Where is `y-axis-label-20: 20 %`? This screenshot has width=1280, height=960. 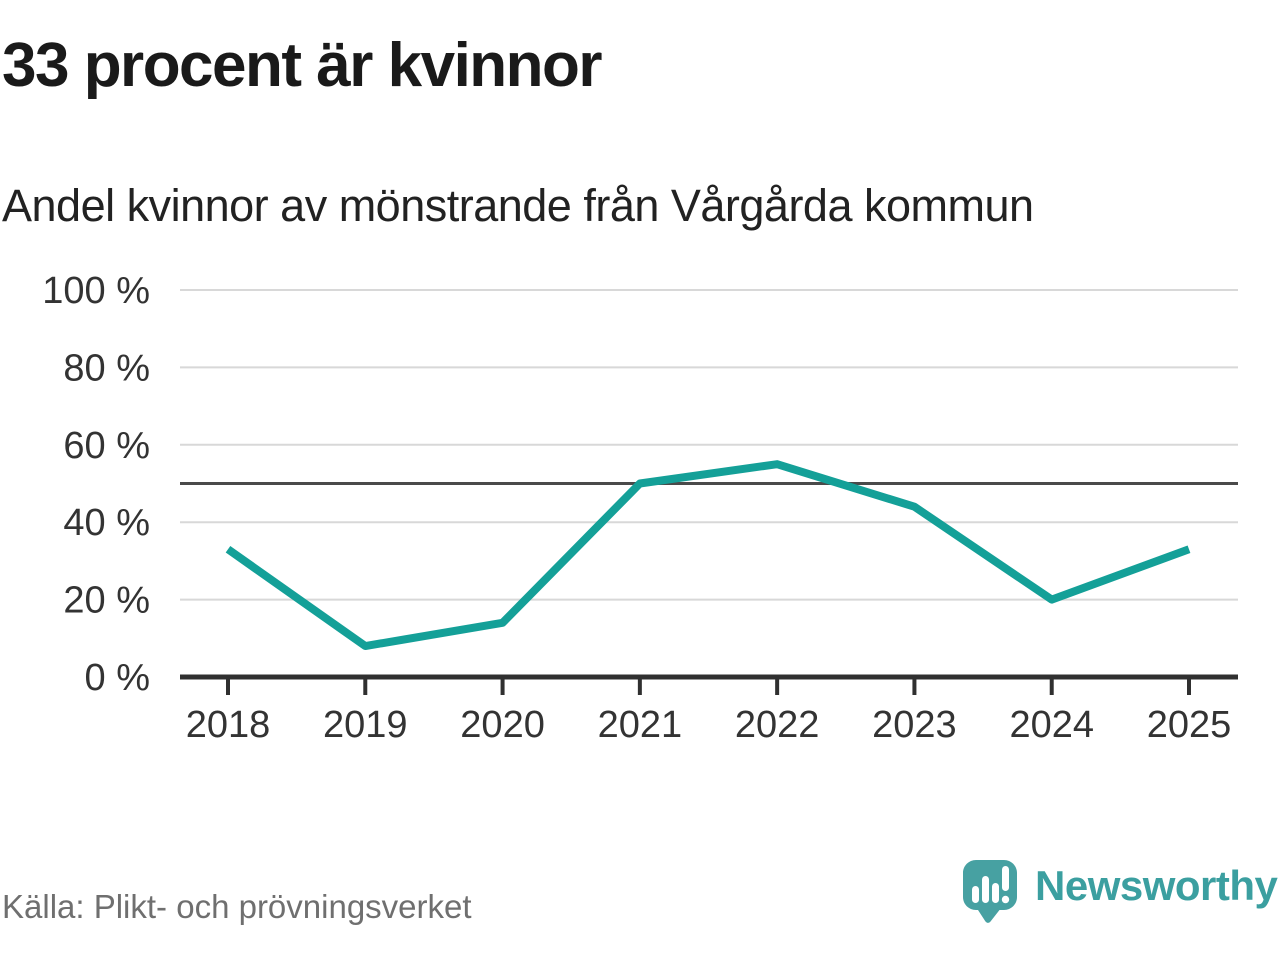 y-axis-label-20: 20 % is located at coordinates (106, 601).